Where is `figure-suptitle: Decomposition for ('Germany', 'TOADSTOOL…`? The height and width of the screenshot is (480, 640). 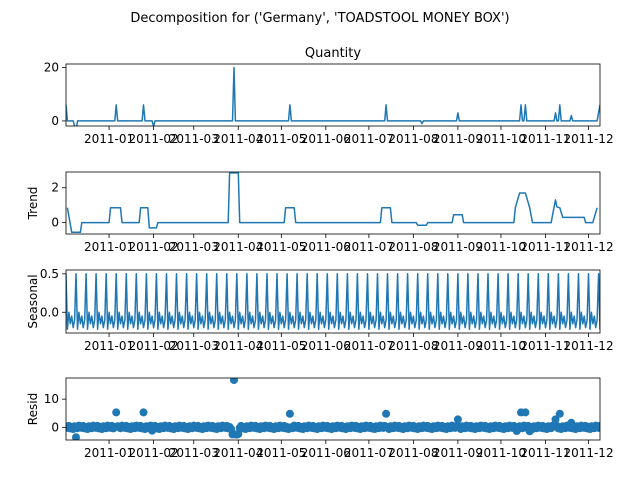
figure-suptitle: Decomposition for ('Germany', 'TOADSTOOL… is located at coordinates (319, 18).